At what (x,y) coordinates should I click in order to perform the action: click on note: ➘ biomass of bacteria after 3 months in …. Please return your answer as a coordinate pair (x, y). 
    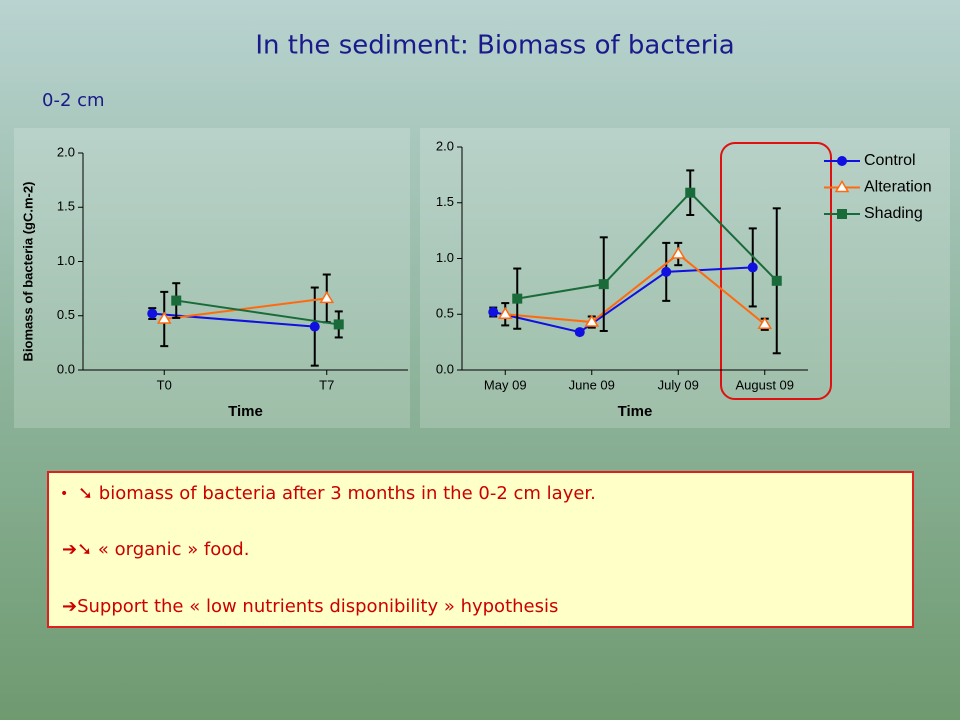
    Looking at the image, I should click on (337, 493).